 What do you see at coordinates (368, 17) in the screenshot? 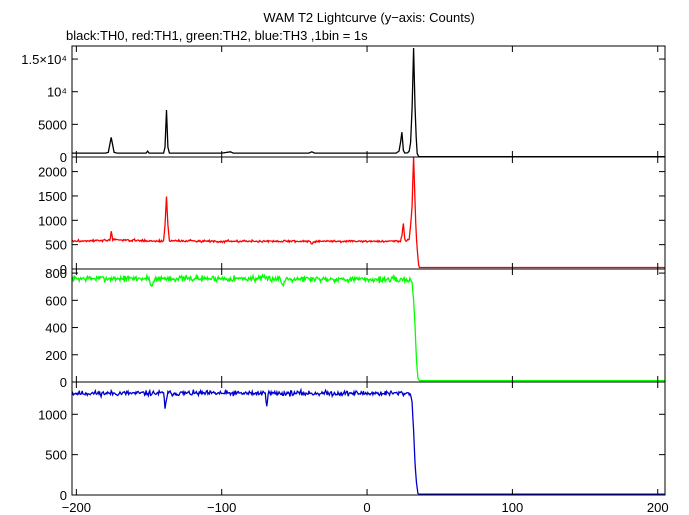
I see `chart-title: WAM T2 Lightcurve (y−axis: Counts)` at bounding box center [368, 17].